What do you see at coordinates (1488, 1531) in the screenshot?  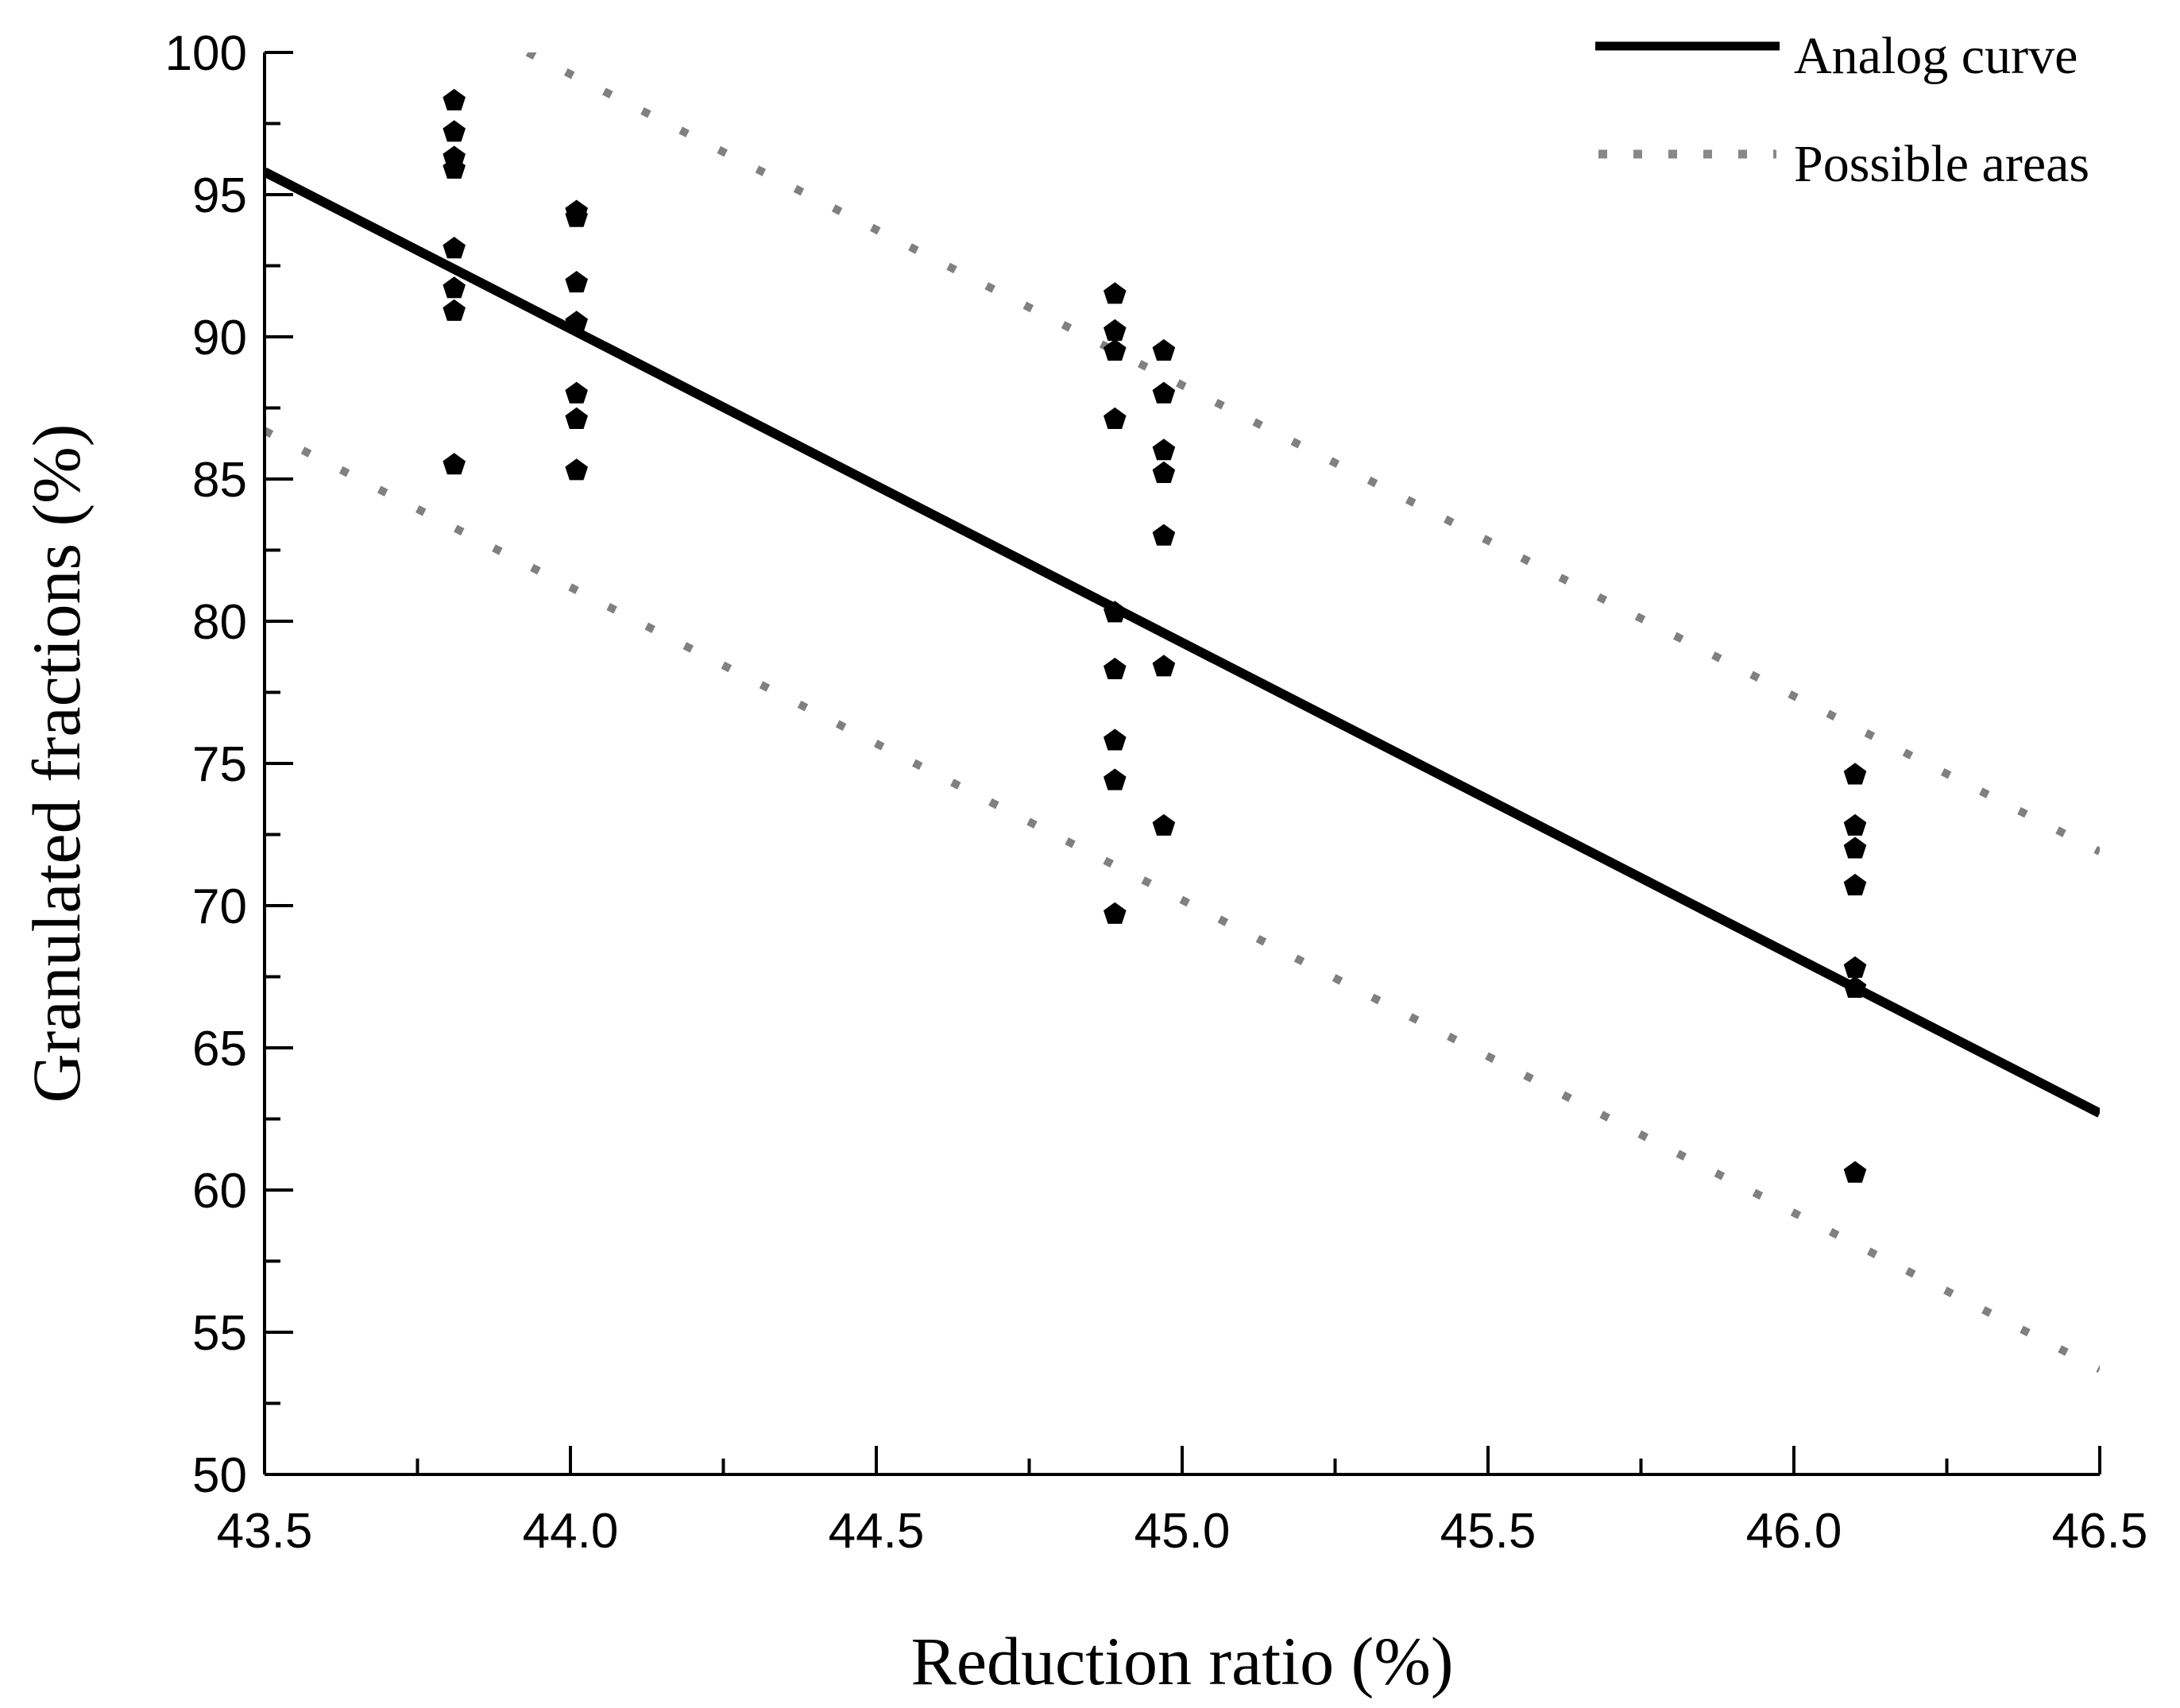 I see `x-tick-label: 45.5` at bounding box center [1488, 1531].